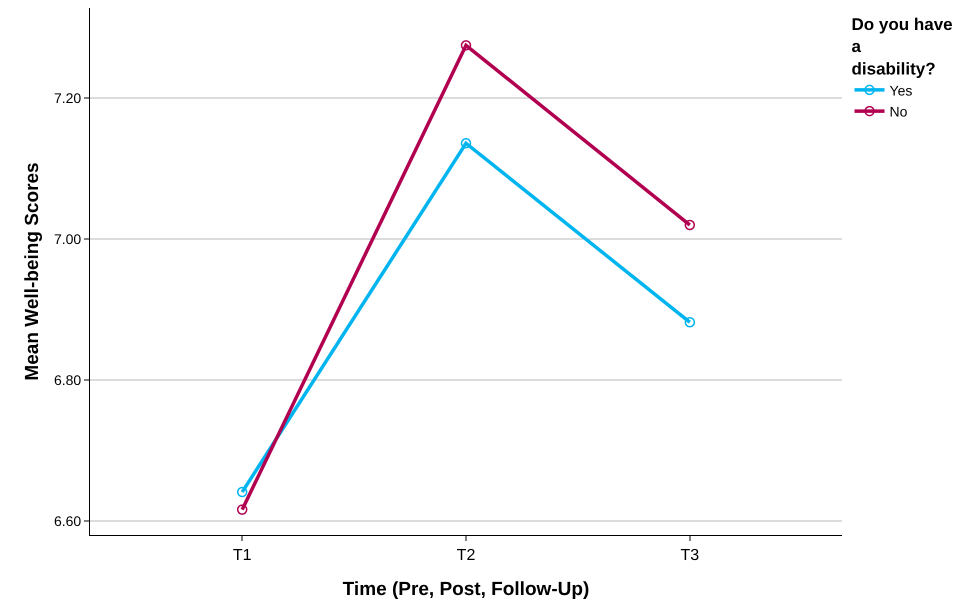 The width and height of the screenshot is (964, 611). What do you see at coordinates (68, 238) in the screenshot?
I see `y-tick-label: 7.00` at bounding box center [68, 238].